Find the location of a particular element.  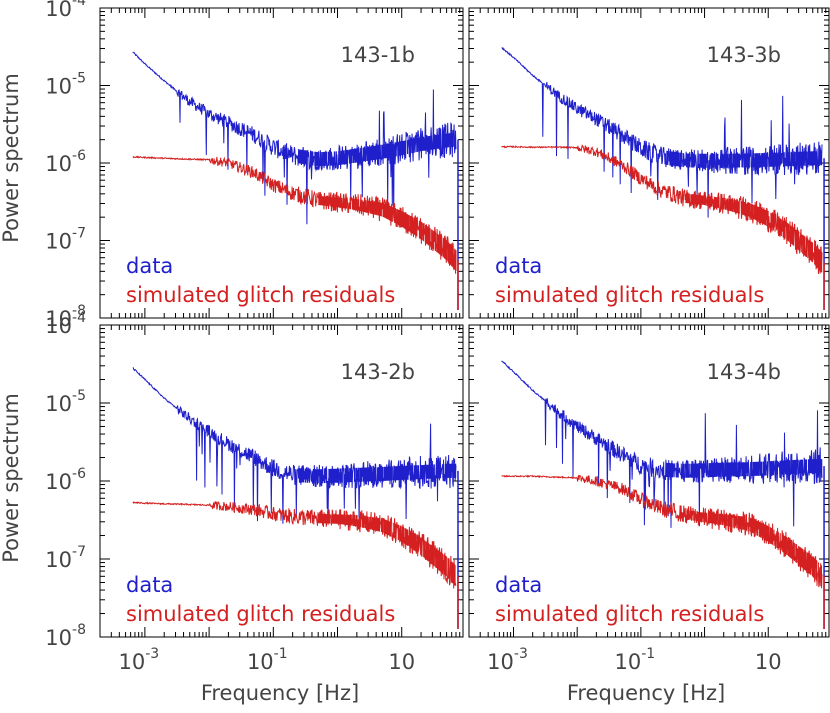

panel-title: 143-3b is located at coordinates (744, 55).